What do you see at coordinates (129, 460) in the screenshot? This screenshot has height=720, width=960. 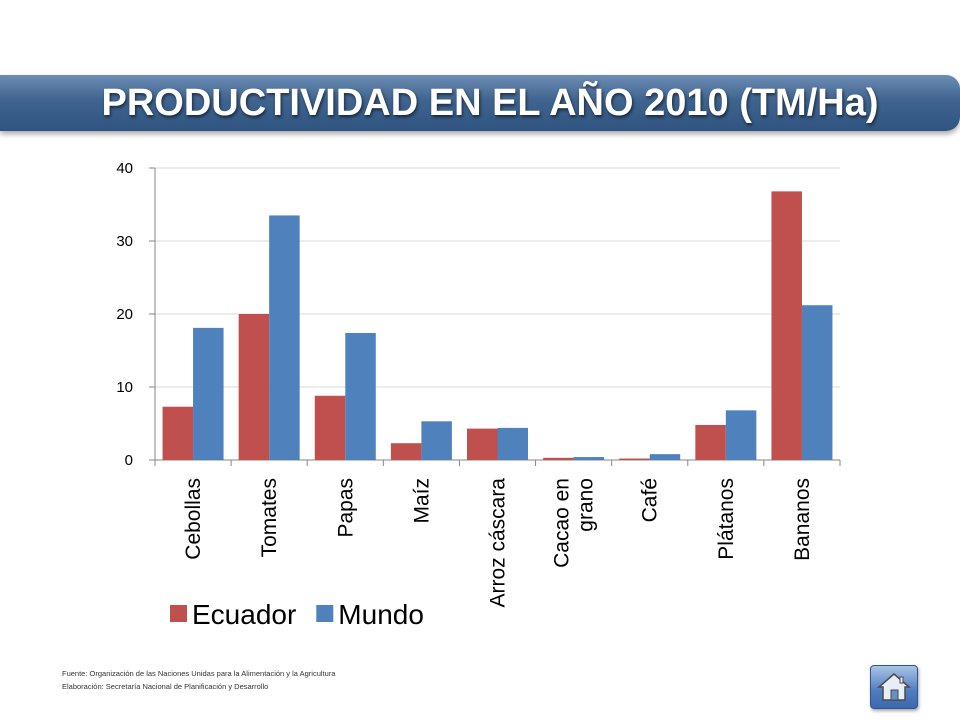 I see `y-tick-label: 0` at bounding box center [129, 460].